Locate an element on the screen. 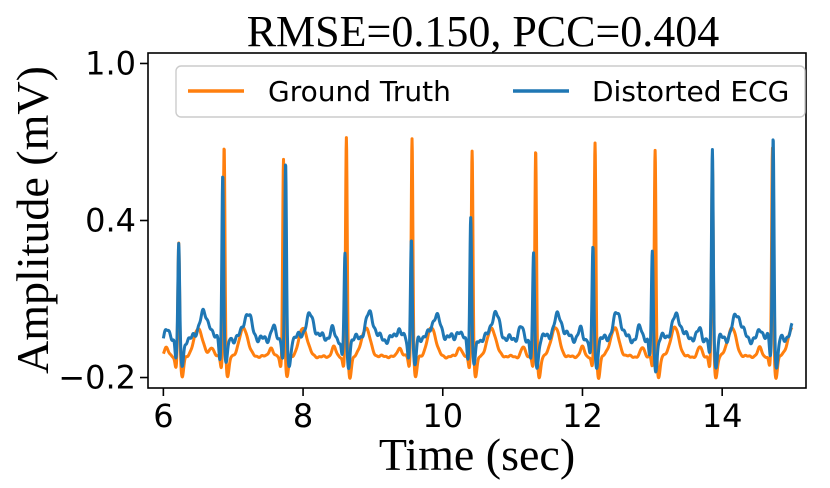 Image resolution: width=830 pixels, height=488 pixels. legend-label-distorted-ecg: Distorted ECG is located at coordinates (690, 91).